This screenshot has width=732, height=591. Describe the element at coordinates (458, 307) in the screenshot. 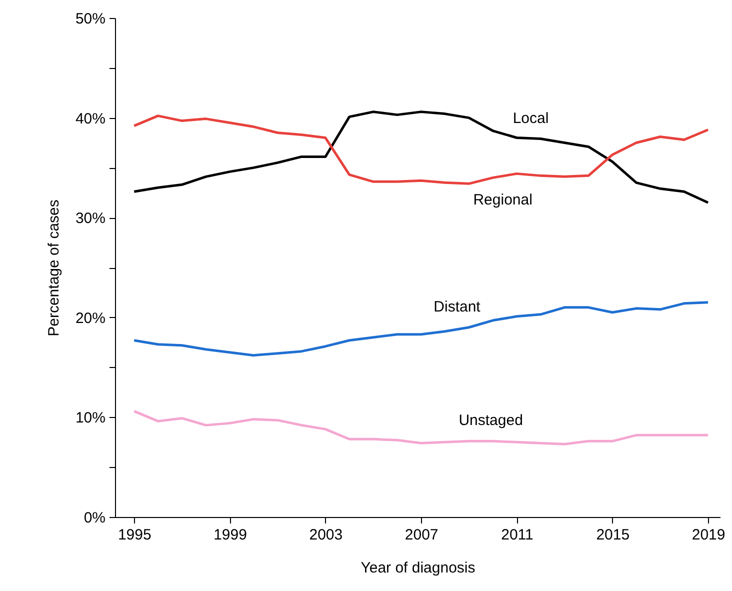

I see `series-label: Distant` at that location.